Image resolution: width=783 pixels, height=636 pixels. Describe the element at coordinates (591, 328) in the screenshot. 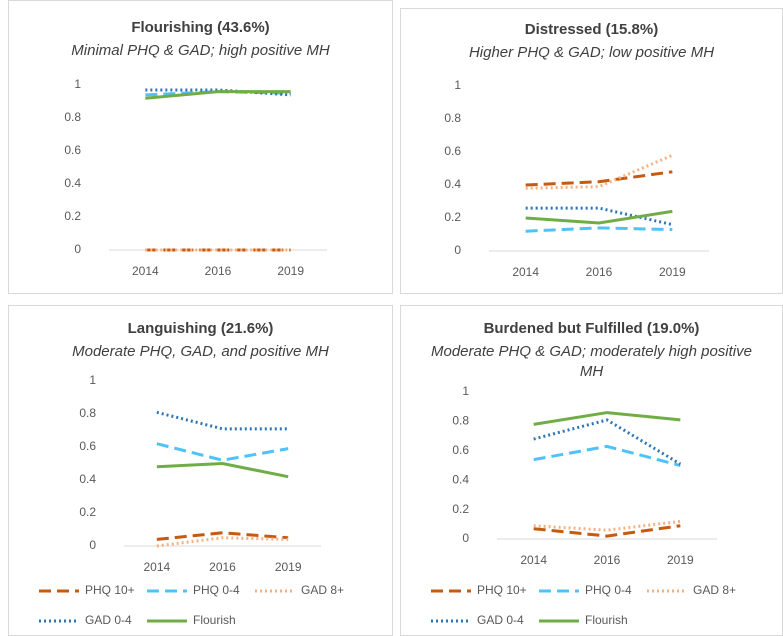

I see `chart-title: Burdened but Fulfilled (19.0%)` at that location.